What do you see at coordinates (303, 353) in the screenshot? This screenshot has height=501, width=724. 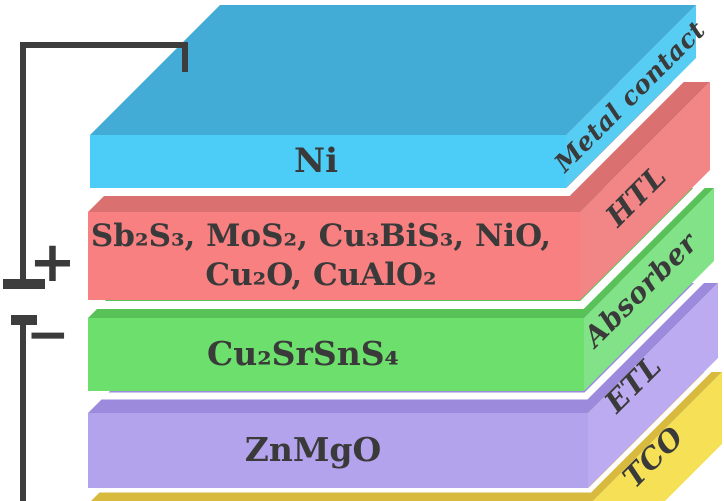 I see `absorber-material-label: Cu₂SrSnS₄` at bounding box center [303, 353].